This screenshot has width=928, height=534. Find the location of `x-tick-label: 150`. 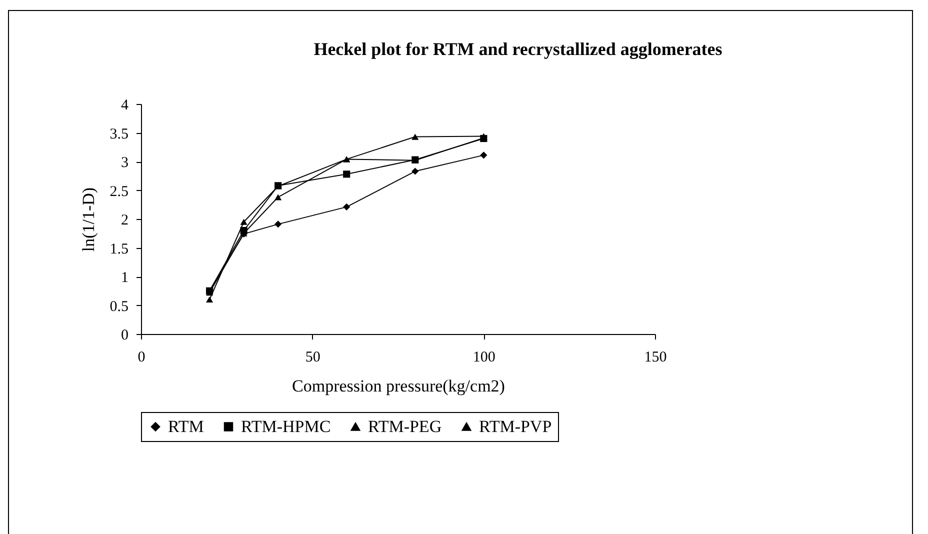

x-tick-label: 150 is located at coordinates (655, 358).